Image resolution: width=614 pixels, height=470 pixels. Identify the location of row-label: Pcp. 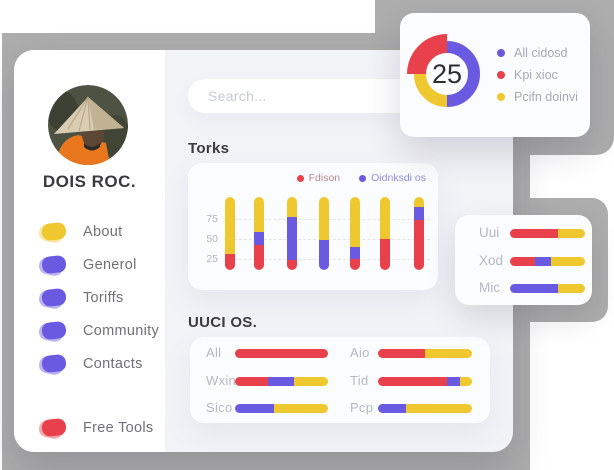
(362, 407).